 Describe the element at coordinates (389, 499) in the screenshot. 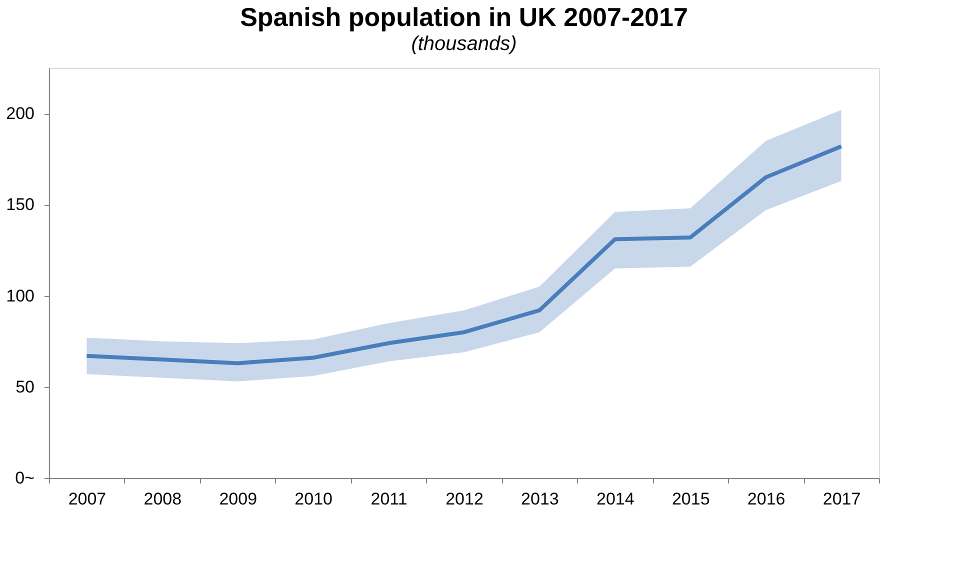

I see `x-tick-label: 2011` at that location.